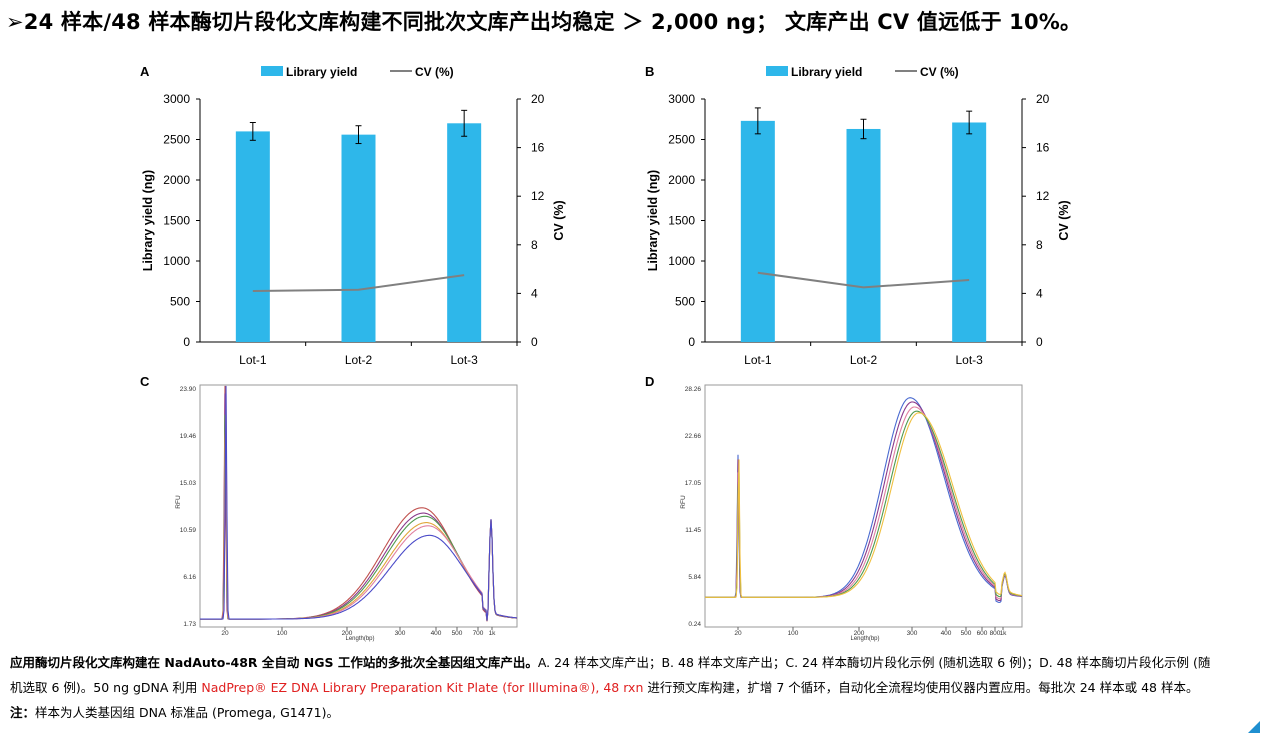 The image size is (1264, 739). Describe the element at coordinates (189, 577) in the screenshot. I see `trace-y-tick-label: 6.16` at that location.